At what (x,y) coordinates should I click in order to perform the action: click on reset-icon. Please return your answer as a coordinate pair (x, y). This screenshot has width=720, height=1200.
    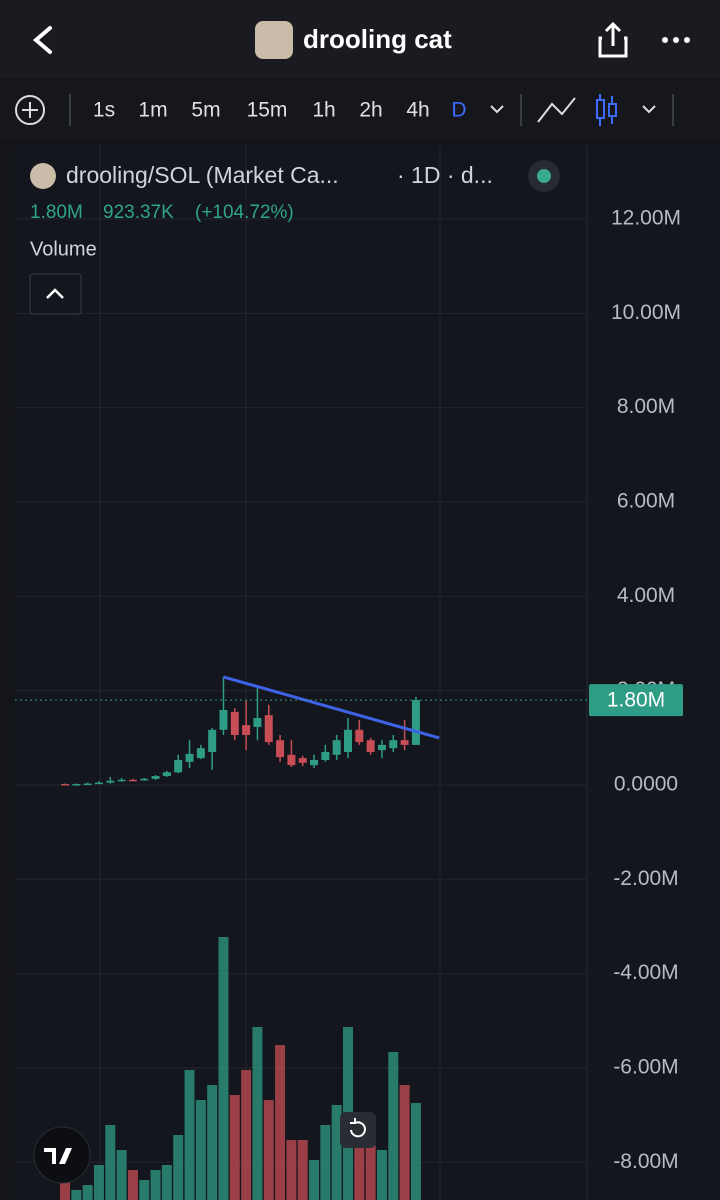
    Looking at the image, I should click on (358, 1128).